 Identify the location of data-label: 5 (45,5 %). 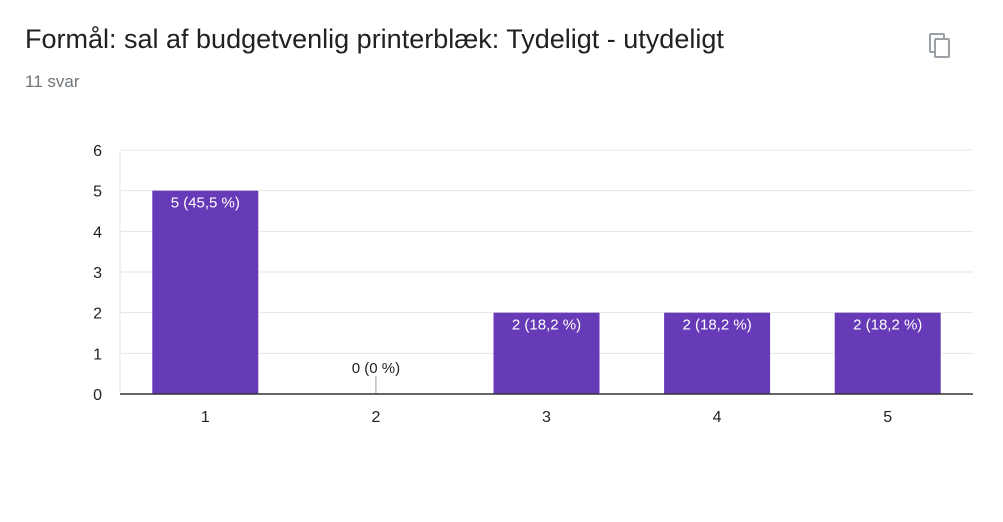
(205, 203).